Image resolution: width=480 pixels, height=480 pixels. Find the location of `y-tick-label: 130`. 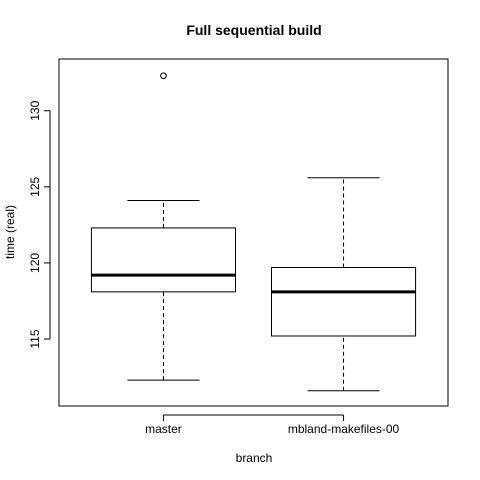

y-tick-label: 130 is located at coordinates (35, 110).